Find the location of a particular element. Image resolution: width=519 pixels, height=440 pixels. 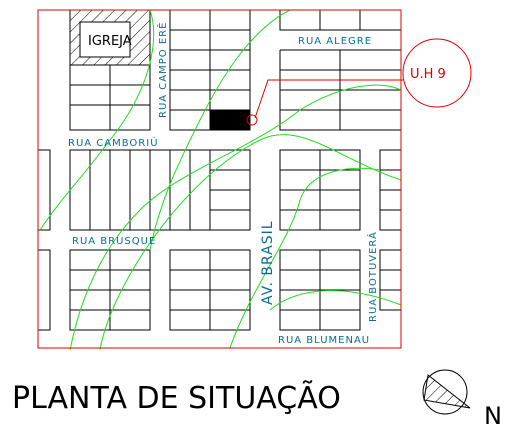

north-arrow is located at coordinates (446, 392).